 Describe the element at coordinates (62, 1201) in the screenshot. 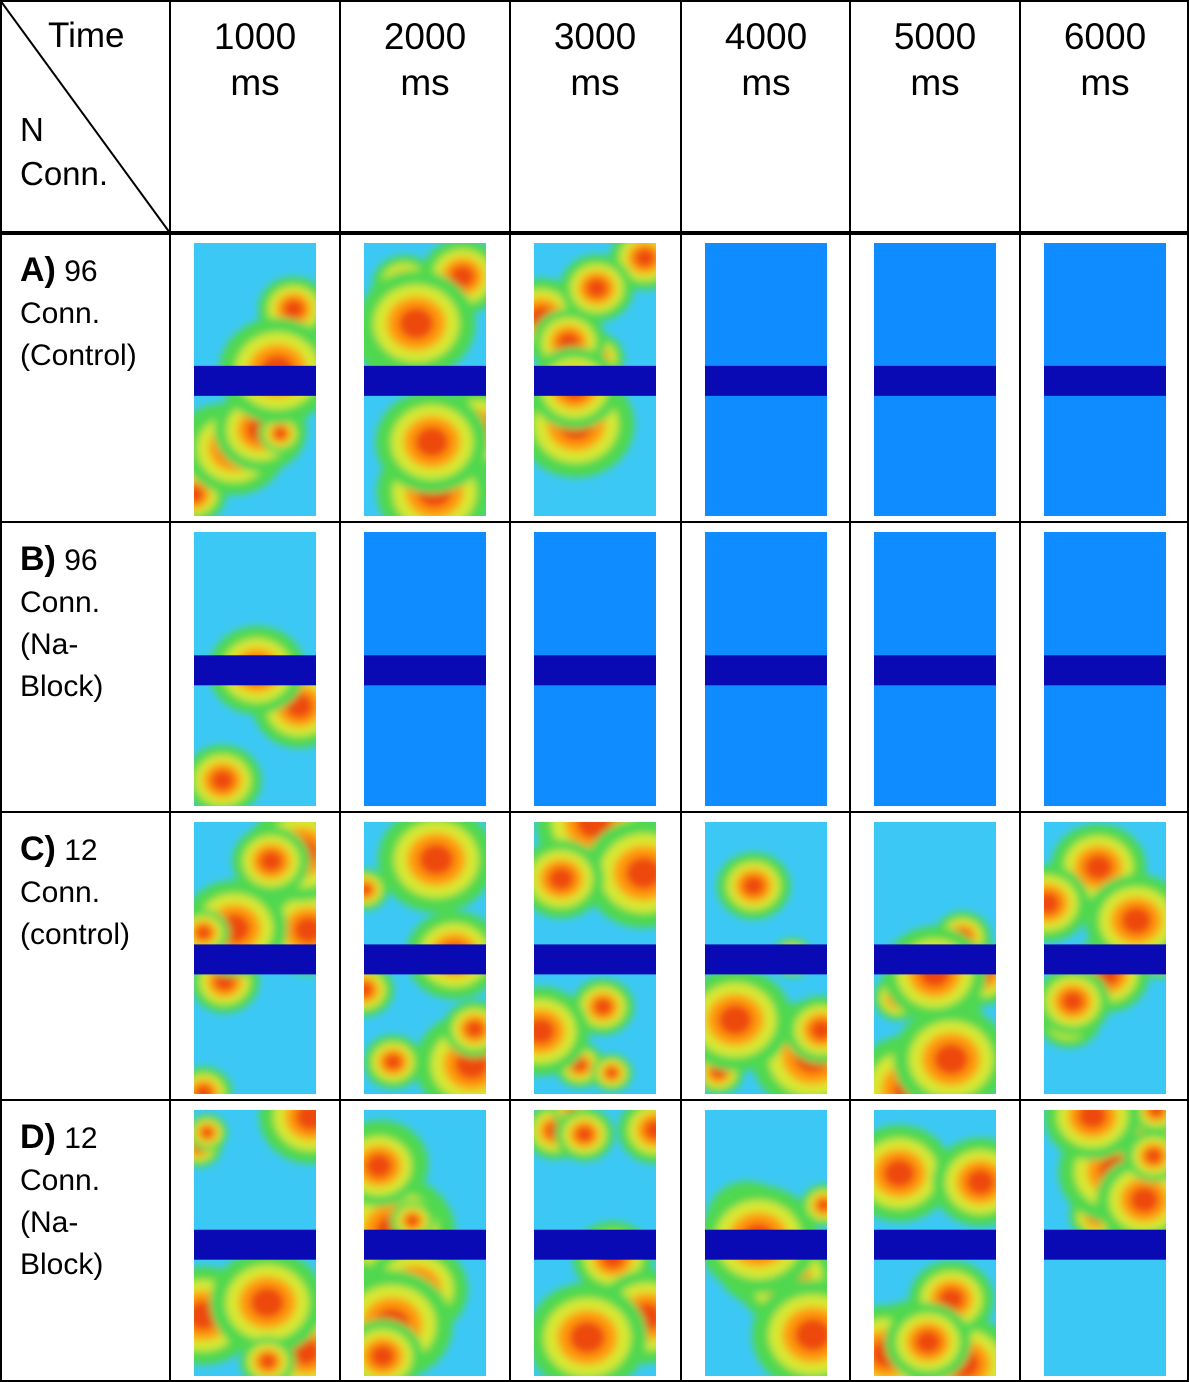

I see `row-text: 12 Conn. (Na- Block)` at that location.